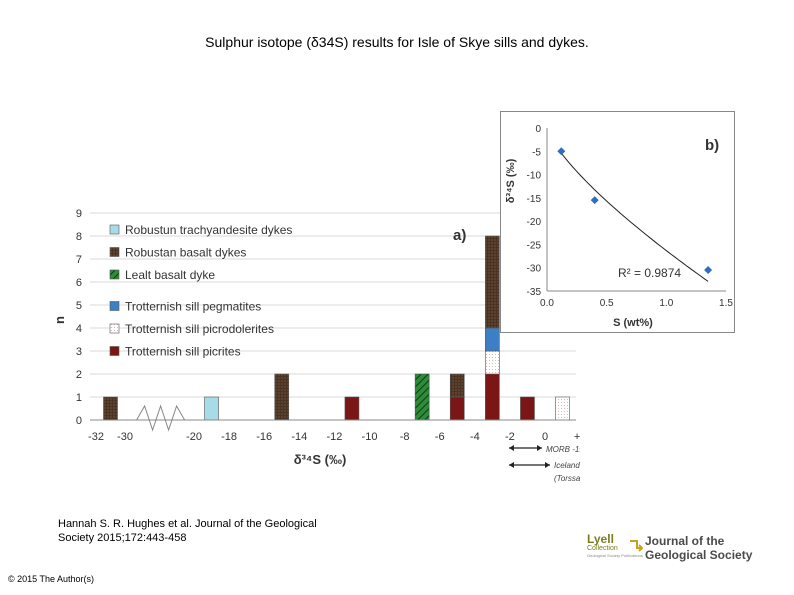  I want to click on legend-label-picrodolerites: Trotternish sill picrodolerites, so click(199, 329).